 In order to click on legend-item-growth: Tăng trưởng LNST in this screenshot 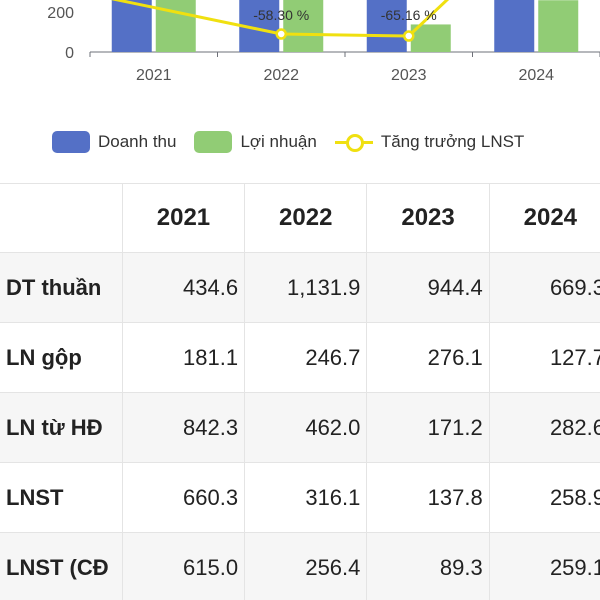, I will do `click(429, 142)`.